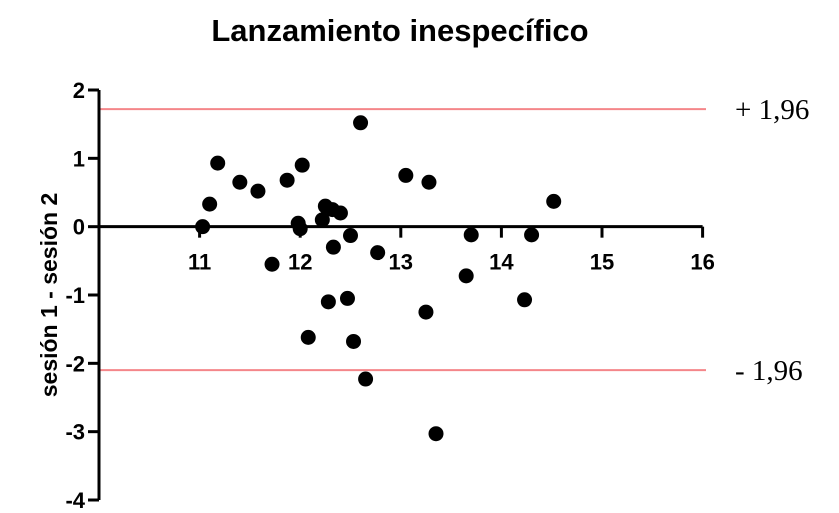 The image size is (839, 513). What do you see at coordinates (75, 363) in the screenshot?
I see `y-tick-label: -2` at bounding box center [75, 363].